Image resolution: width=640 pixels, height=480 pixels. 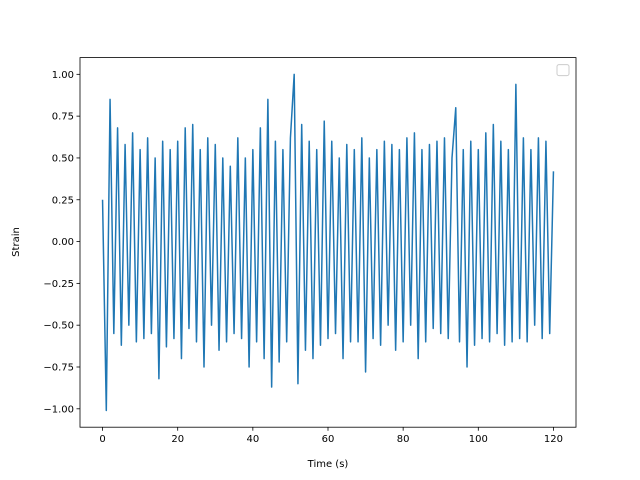 I want to click on x-axis-label: Time (s), so click(x=328, y=464).